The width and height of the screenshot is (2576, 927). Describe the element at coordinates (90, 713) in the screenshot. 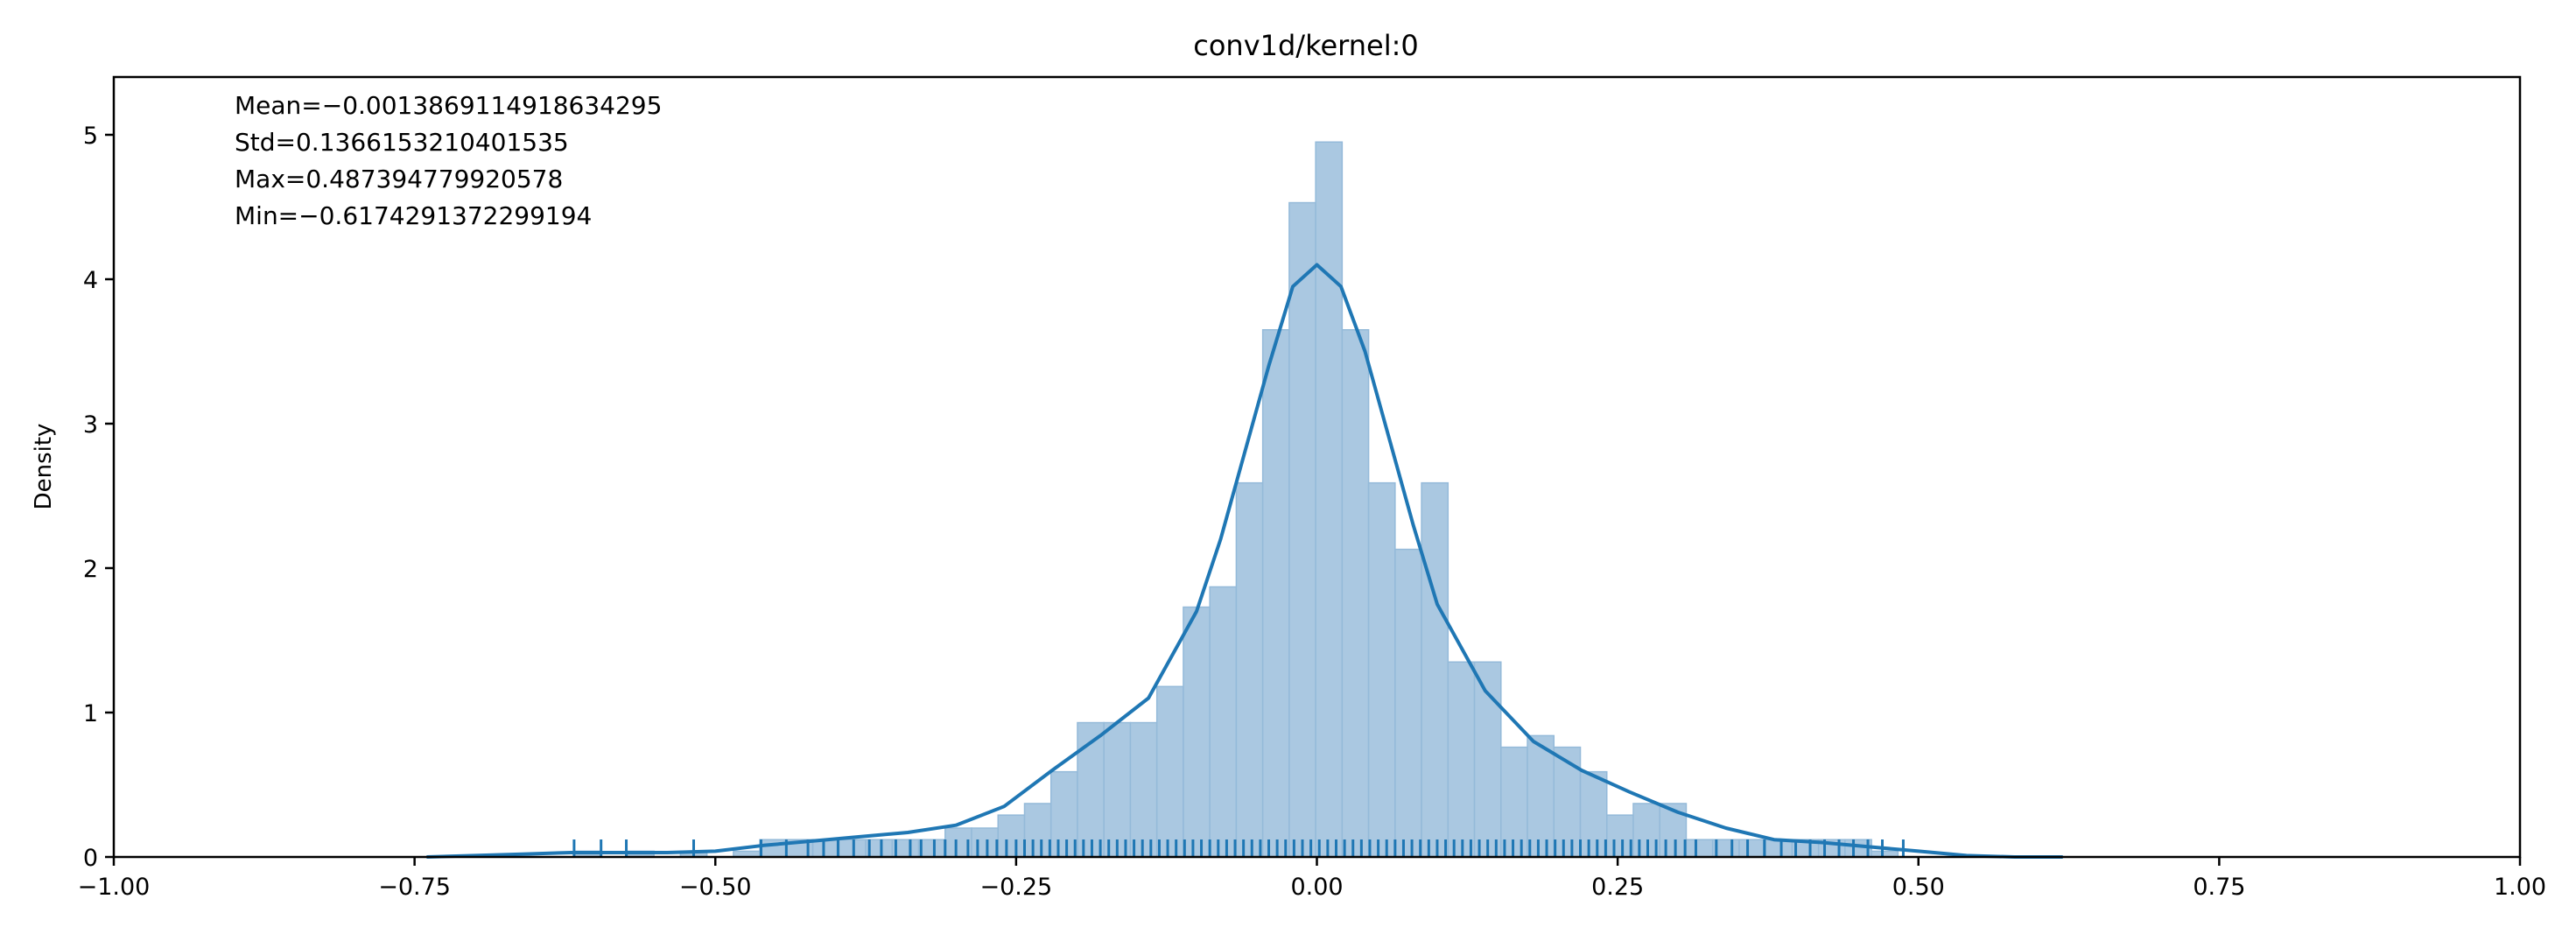

I see `y-tick-label: 1` at that location.